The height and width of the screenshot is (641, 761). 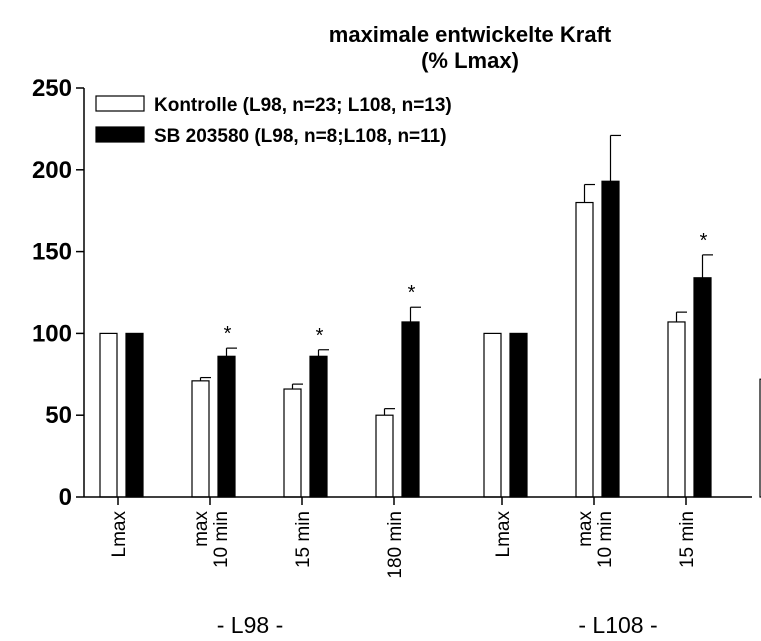 What do you see at coordinates (52, 170) in the screenshot?
I see `y-tick-label: 200` at bounding box center [52, 170].